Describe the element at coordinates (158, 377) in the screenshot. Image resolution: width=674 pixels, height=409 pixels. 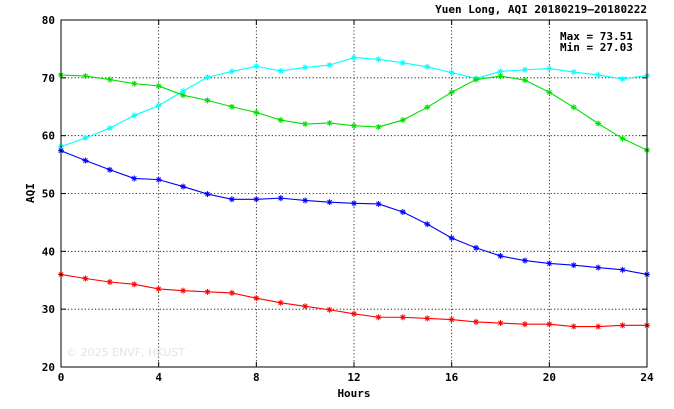
I see `x-tick-label: 4` at that location.